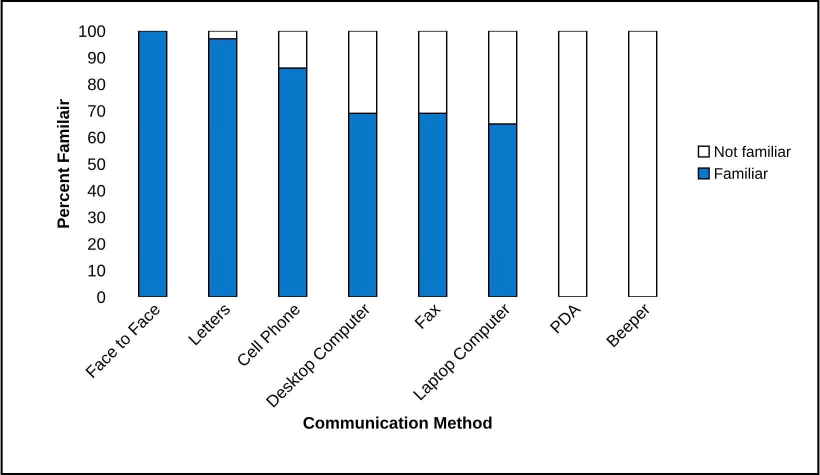 Image resolution: width=820 pixels, height=475 pixels. What do you see at coordinates (101, 297) in the screenshot?
I see `y-tick-label: 0` at bounding box center [101, 297].